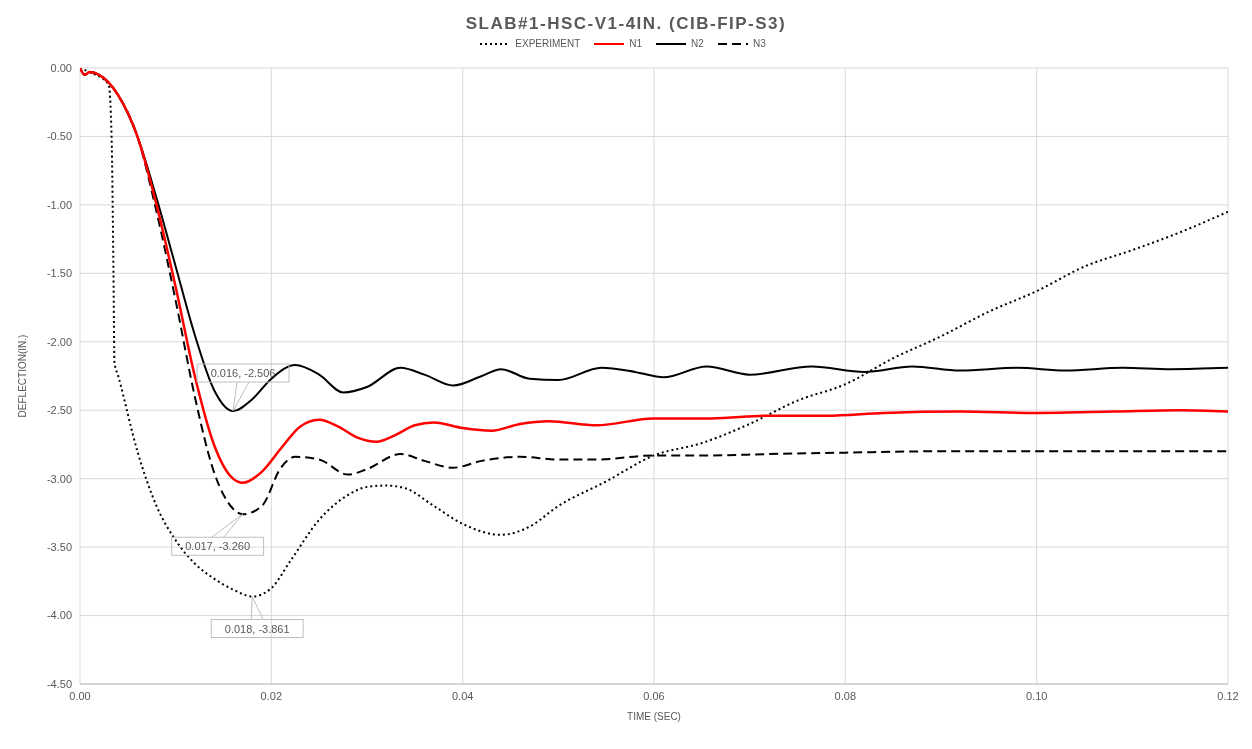 The image size is (1252, 749). What do you see at coordinates (59, 478) in the screenshot?
I see `y-tick-label: -3.00` at bounding box center [59, 478].